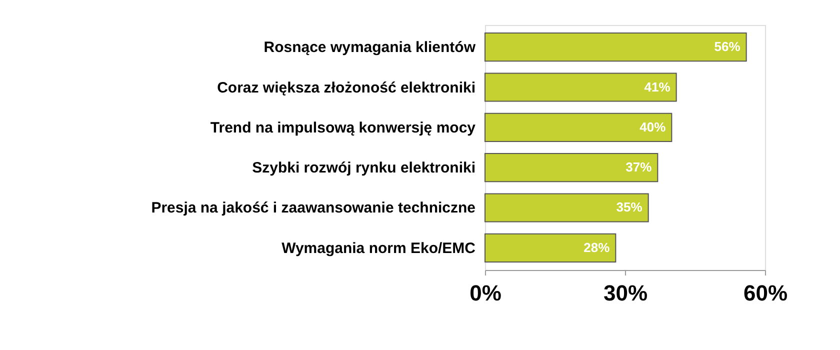 The image size is (840, 350). I want to click on data-label: 28%, so click(597, 247).